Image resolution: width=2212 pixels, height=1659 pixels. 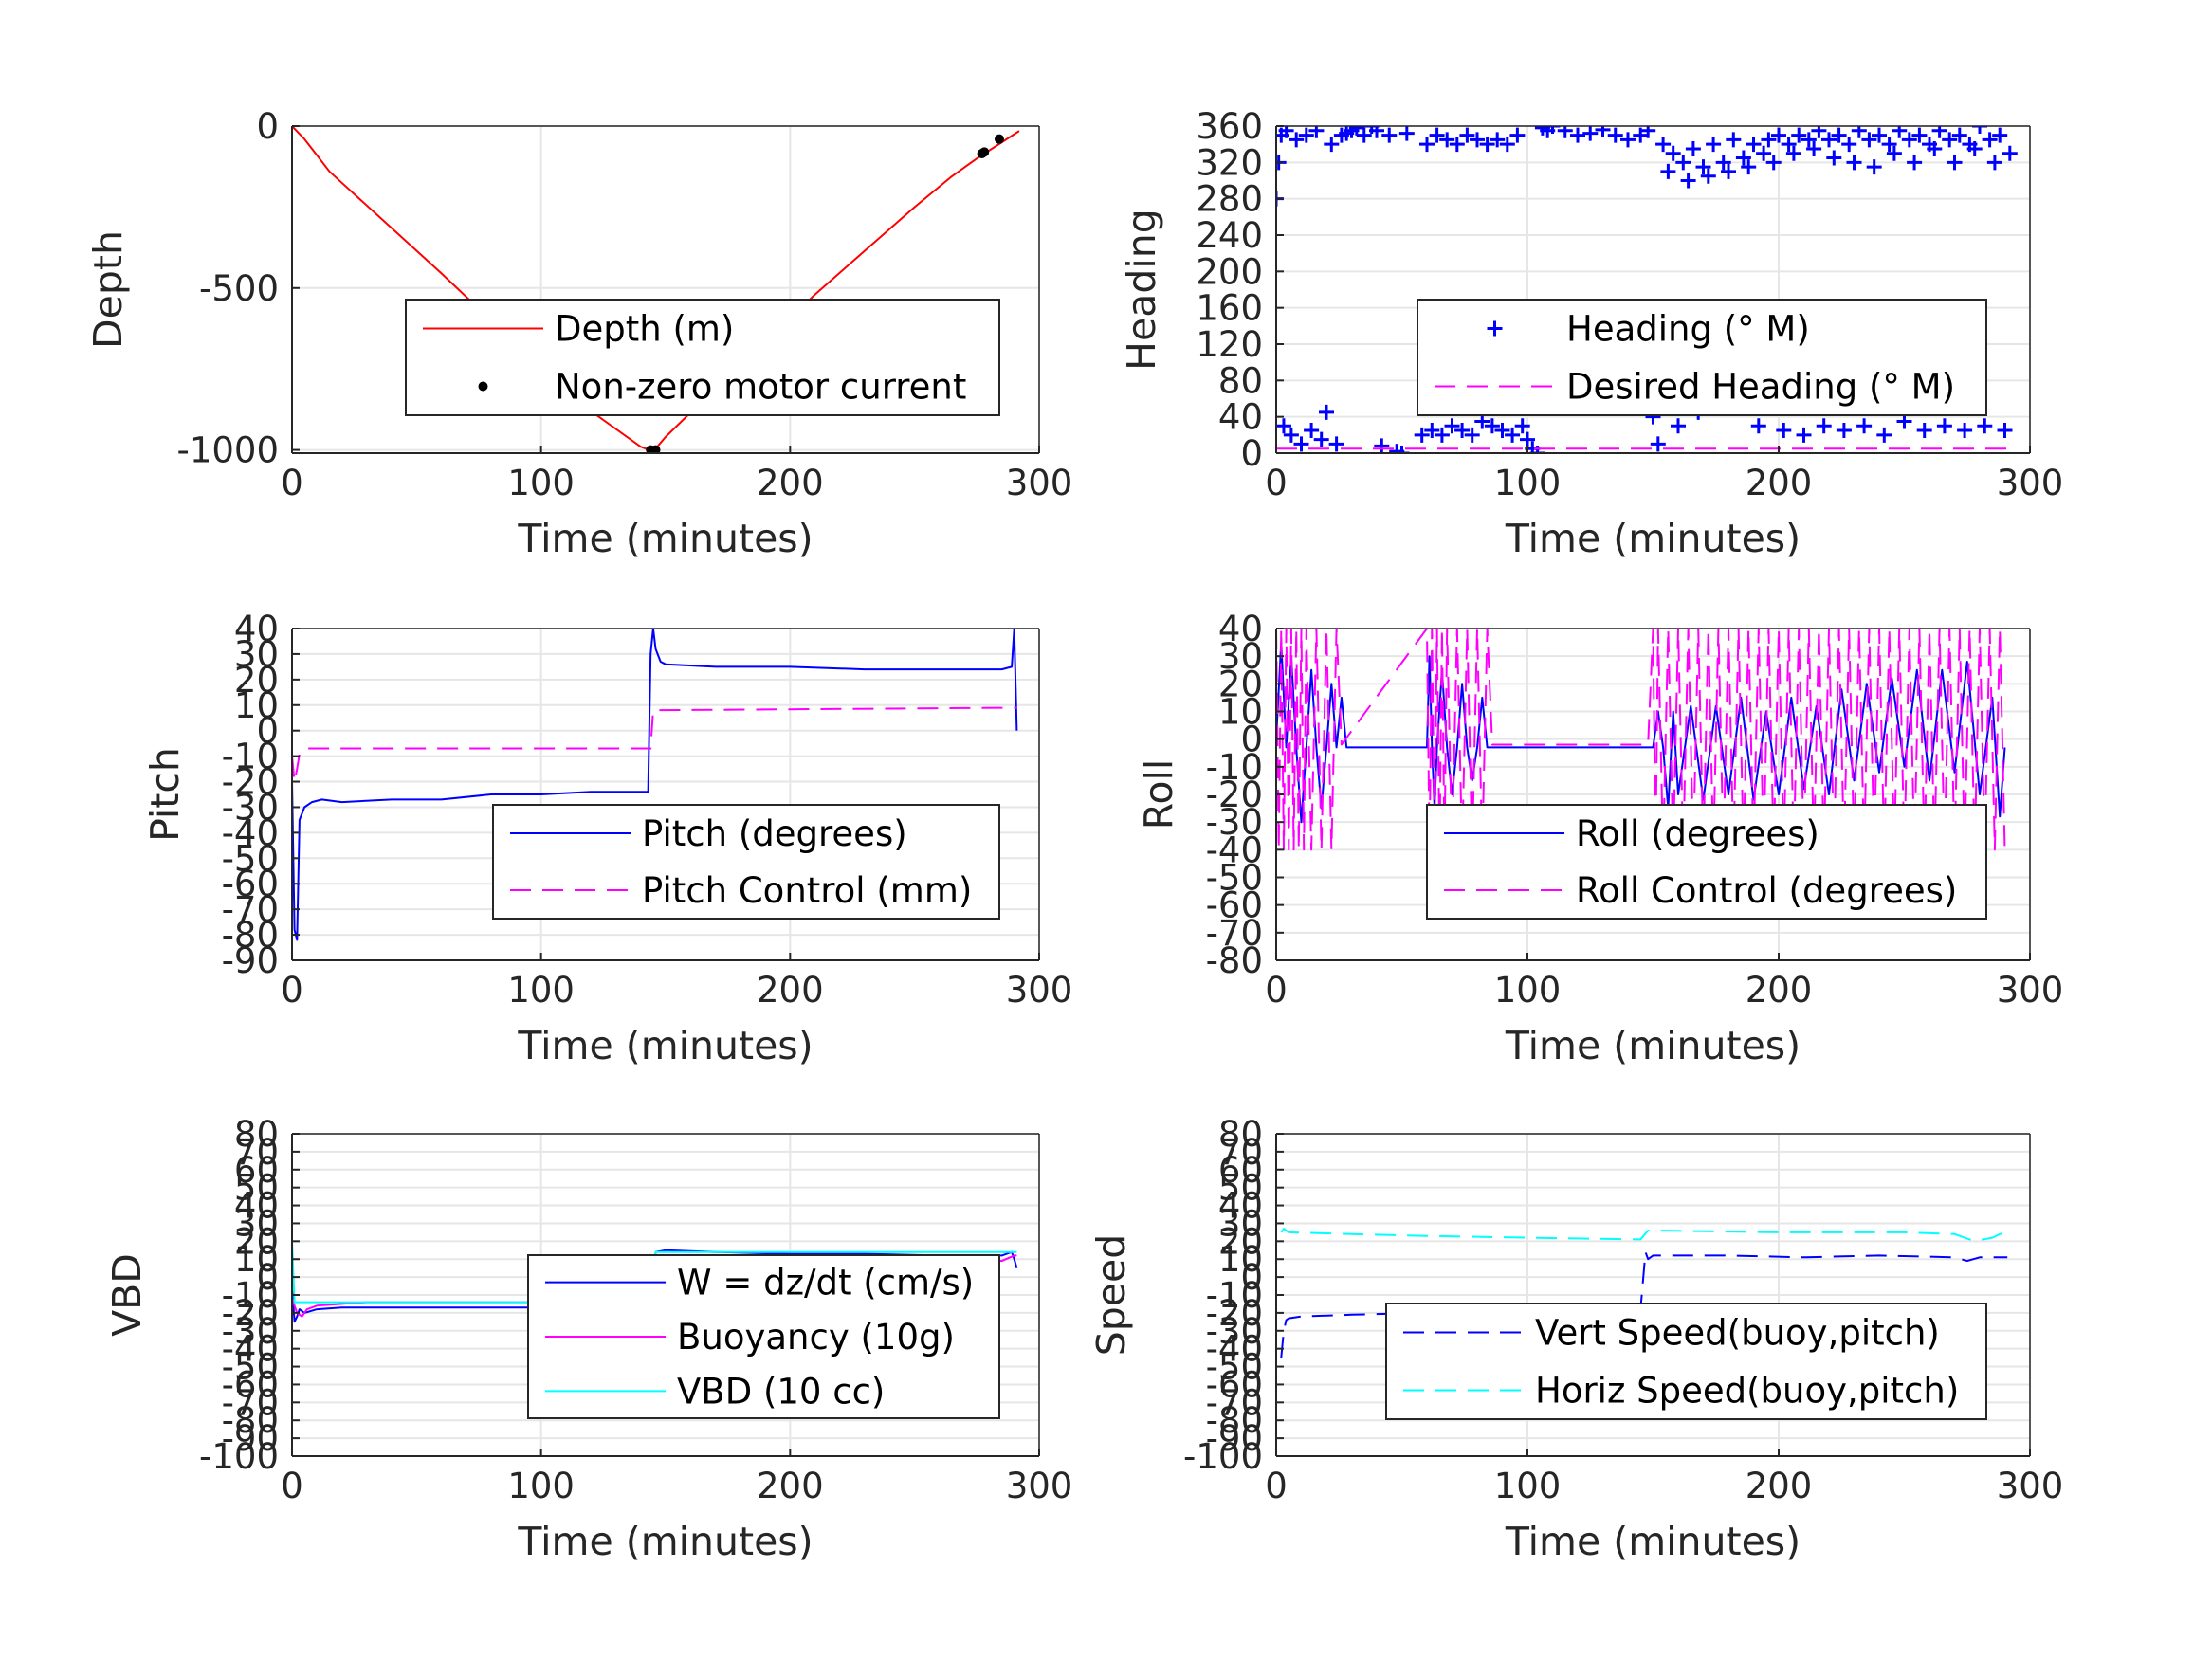 I want to click on pitch-x-tick-label: 0, so click(x=292, y=990).